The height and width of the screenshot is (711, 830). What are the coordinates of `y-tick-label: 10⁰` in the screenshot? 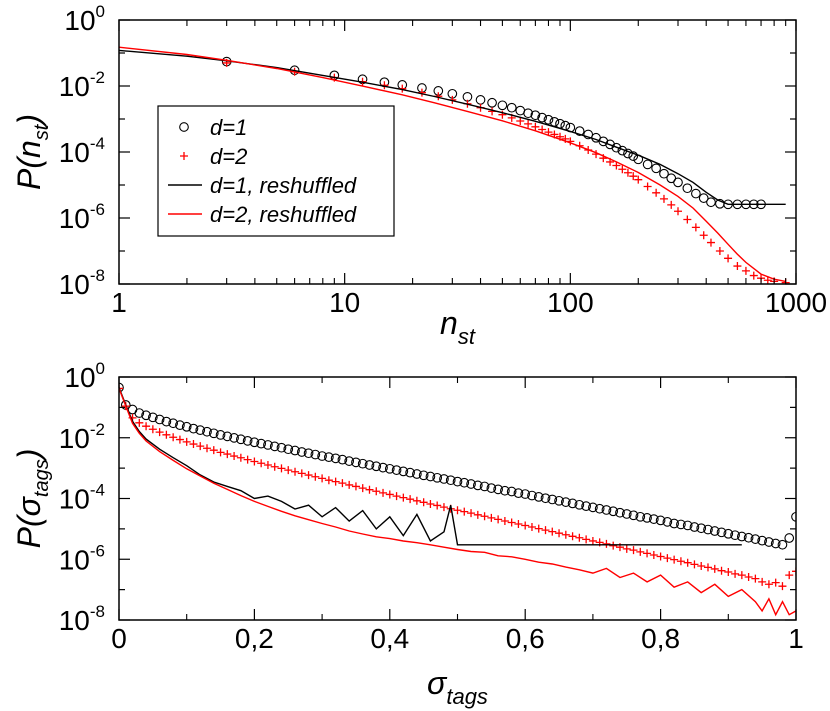 It's located at (84, 376).